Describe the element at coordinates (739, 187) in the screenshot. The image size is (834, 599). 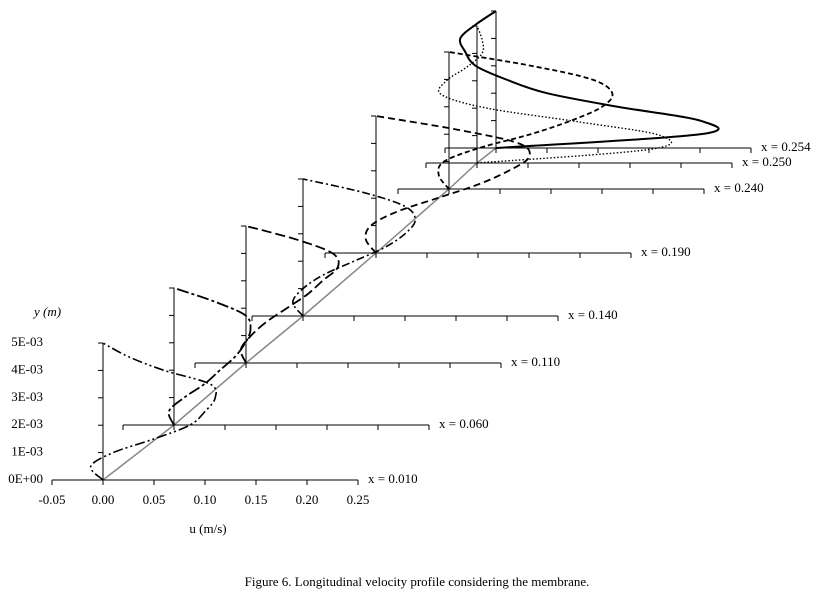
I see `station-label: x = 0.240` at that location.